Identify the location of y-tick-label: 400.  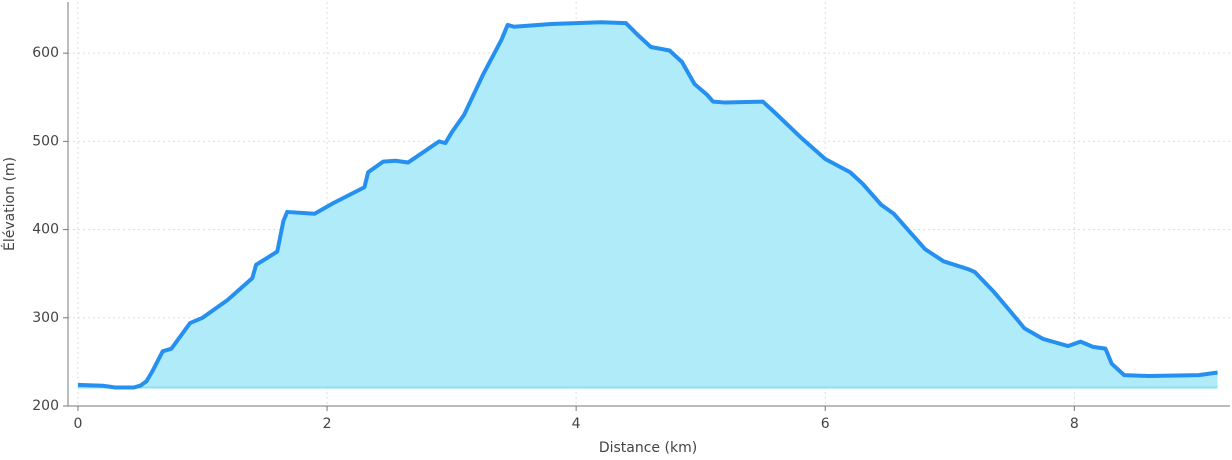
(45, 230).